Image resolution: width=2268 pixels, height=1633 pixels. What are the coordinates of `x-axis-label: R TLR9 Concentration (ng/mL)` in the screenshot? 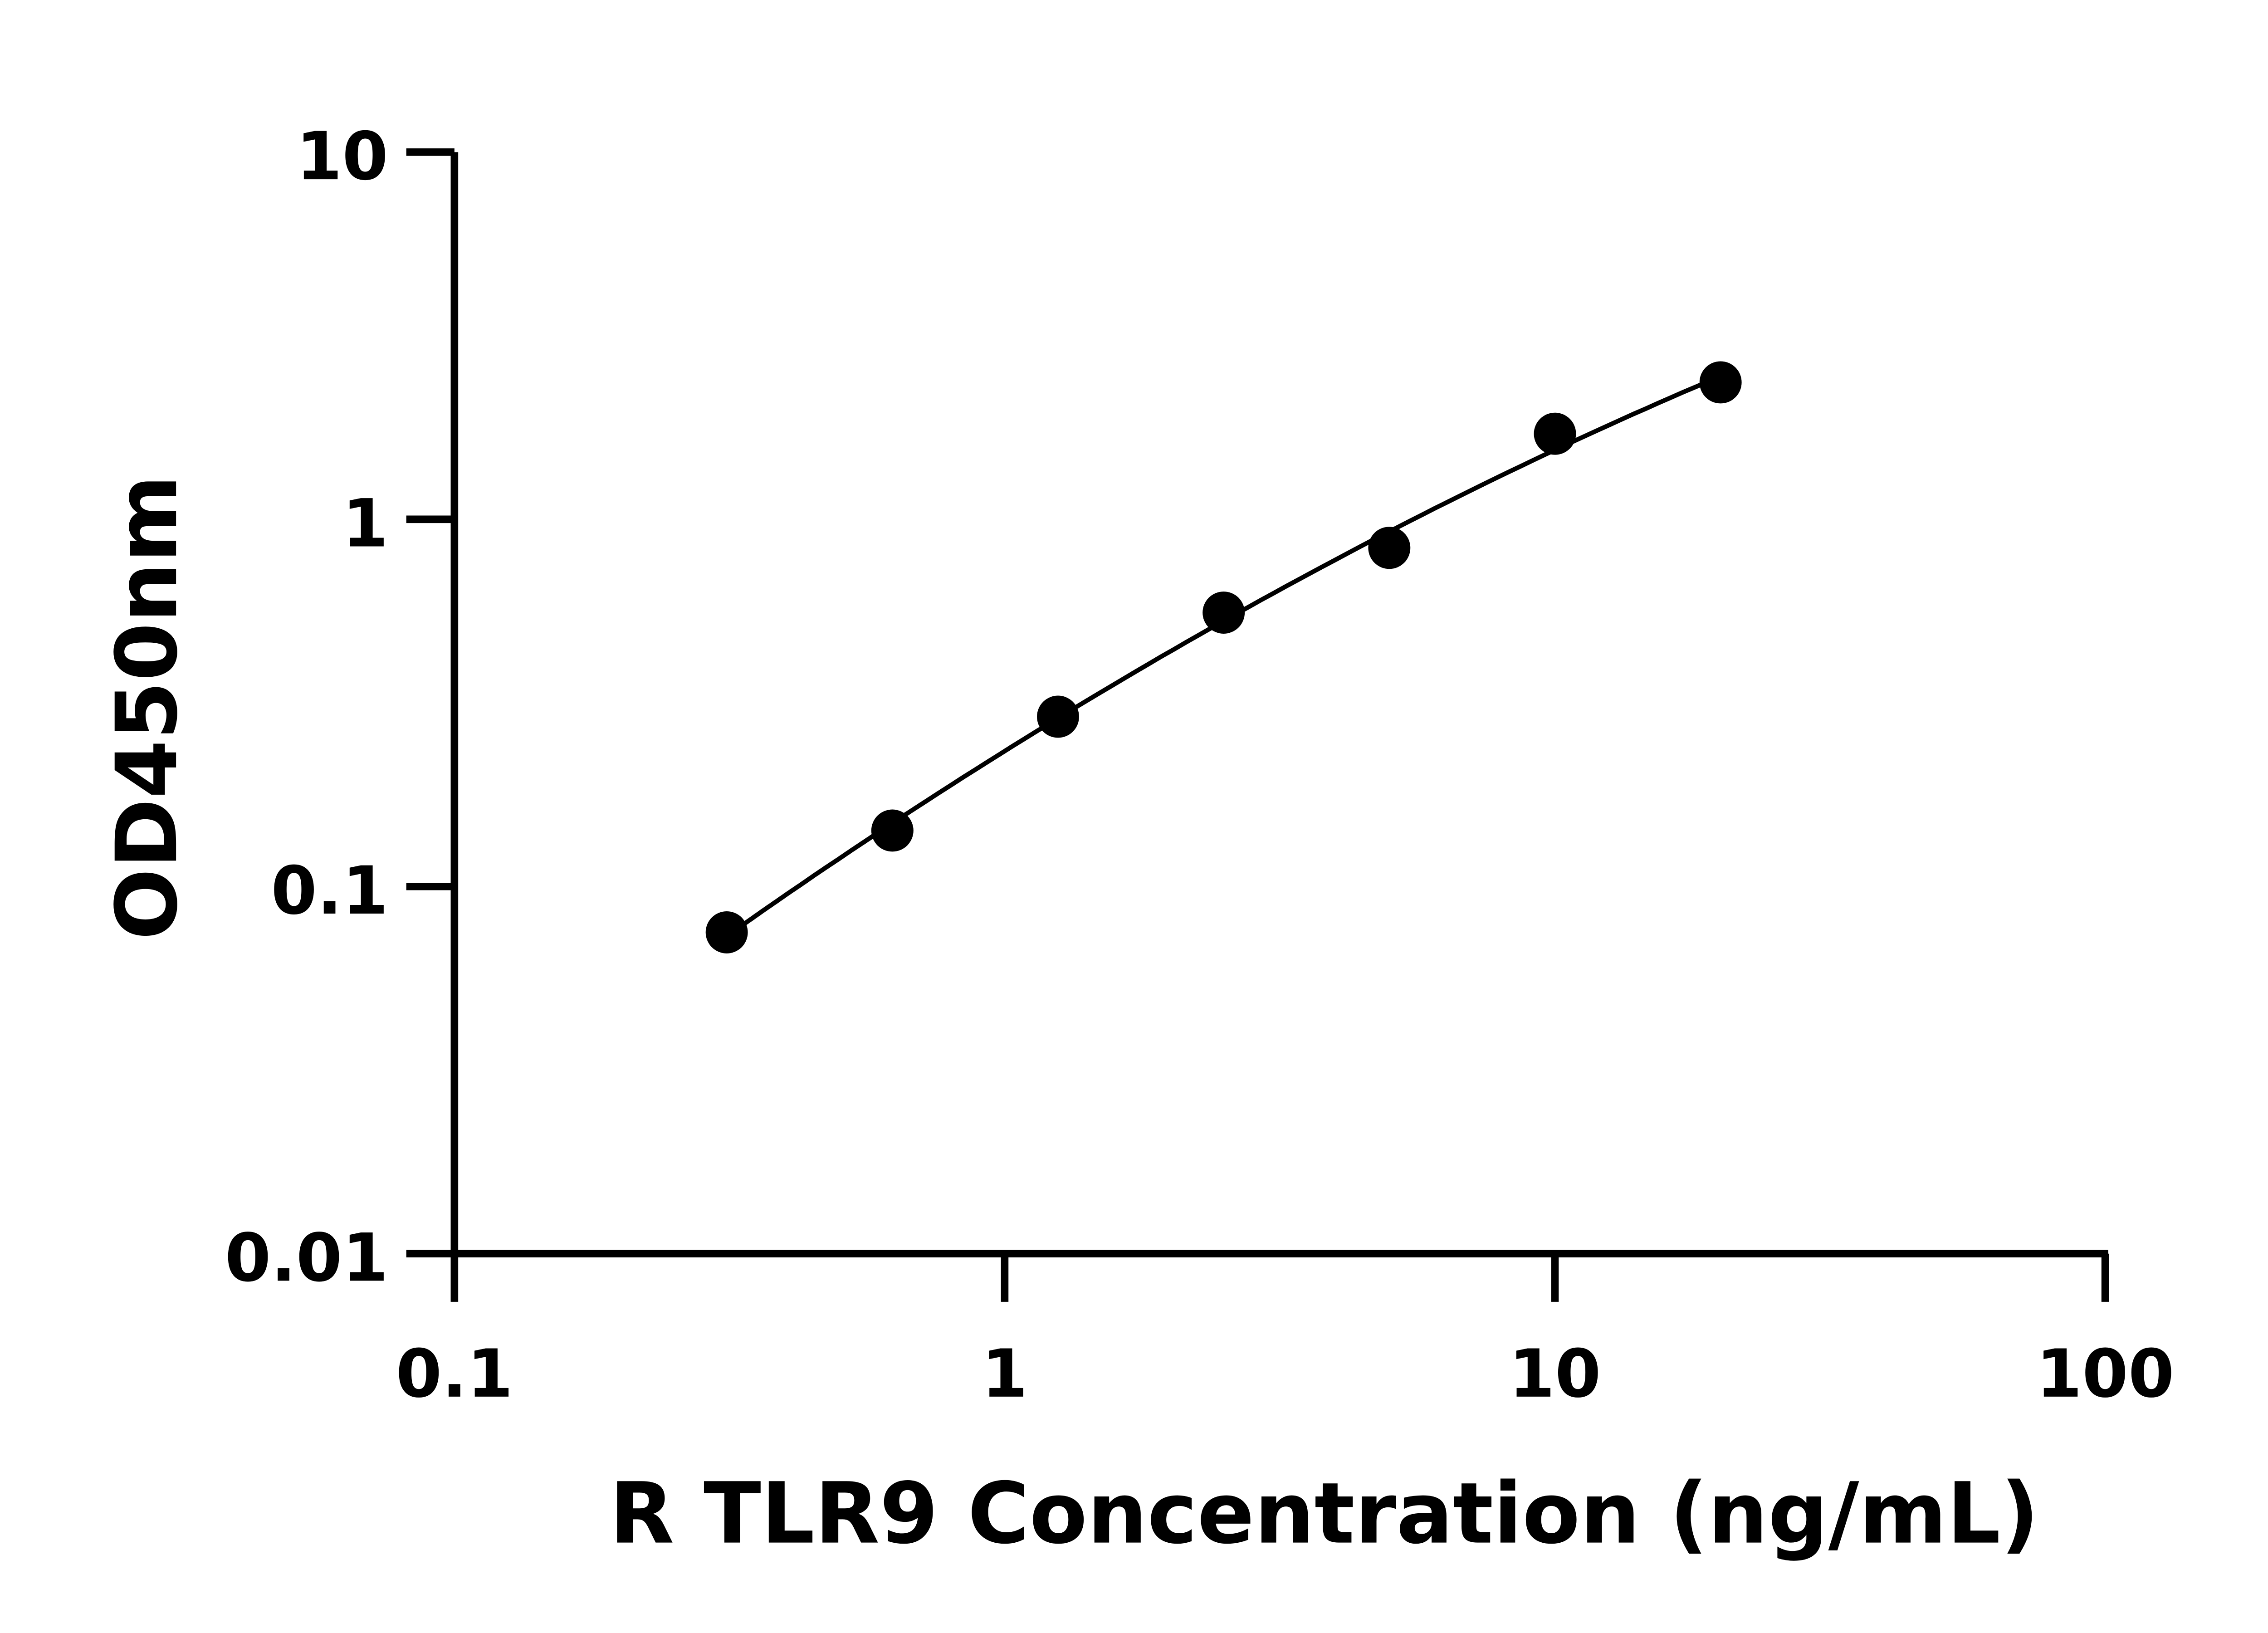 It's located at (1324, 1514).